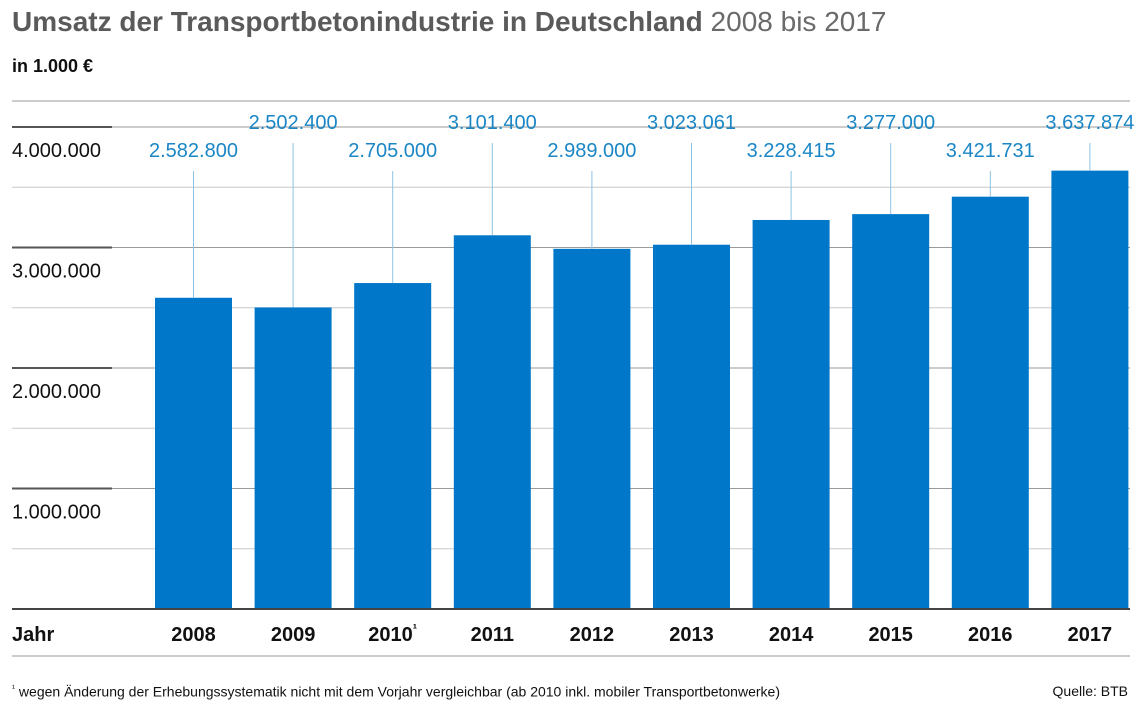 This screenshot has width=1144, height=715. What do you see at coordinates (691, 123) in the screenshot?
I see `bar-value-label: 3.023.061` at bounding box center [691, 123].